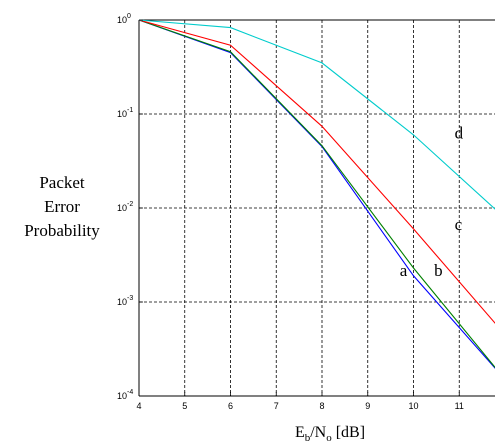 This screenshot has height=442, width=495. What do you see at coordinates (138, 406) in the screenshot?
I see `x-tick-label: 4` at bounding box center [138, 406].